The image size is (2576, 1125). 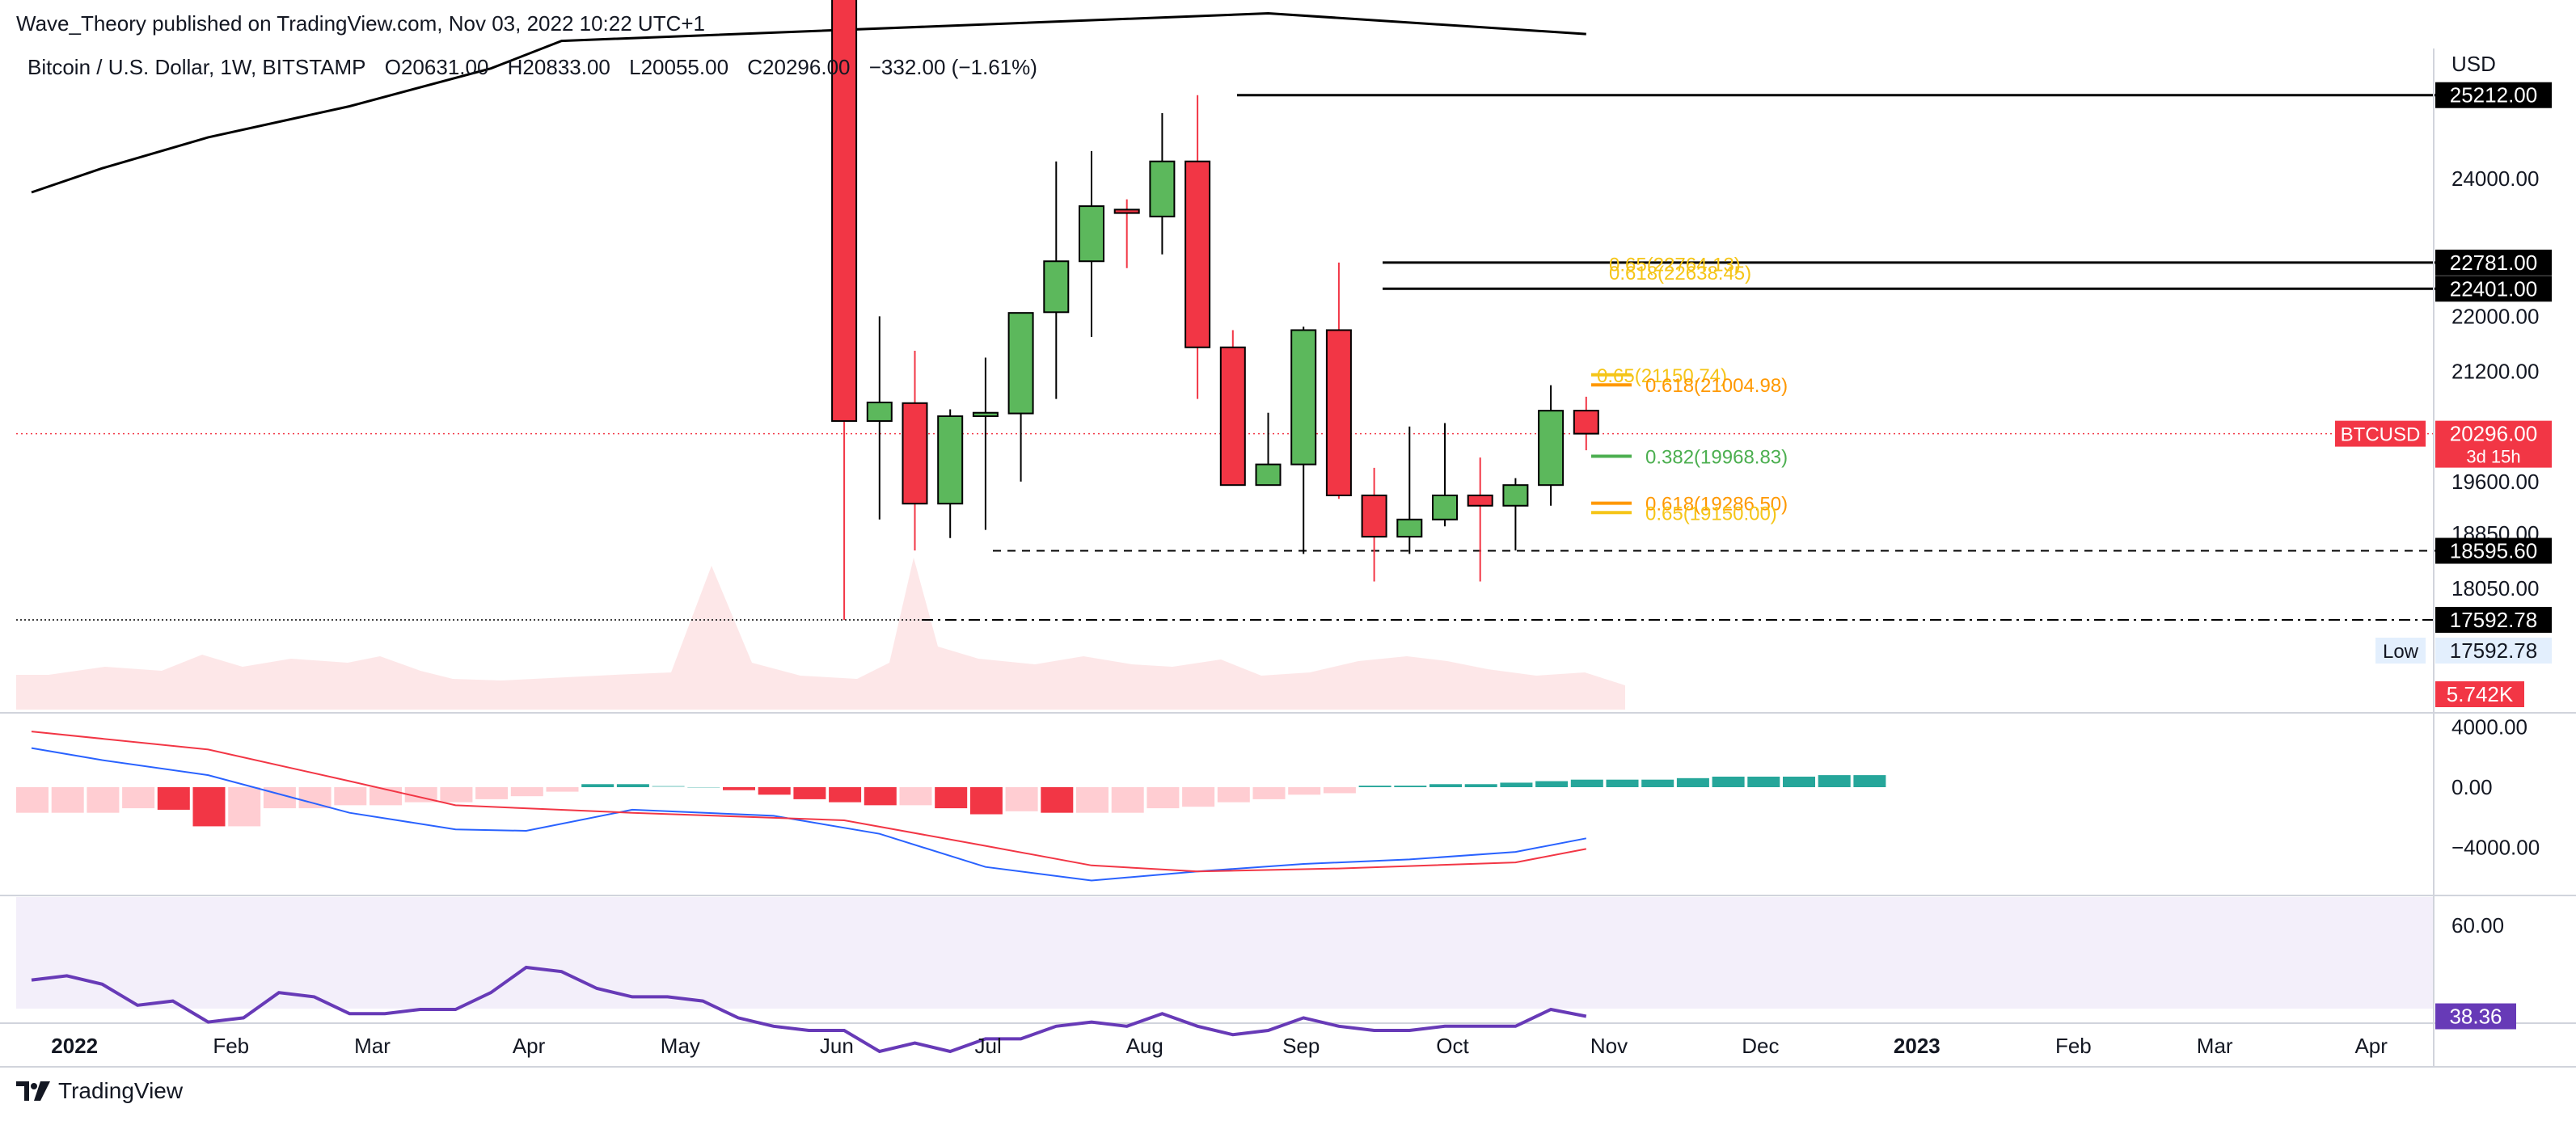 I want to click on macd-line, so click(x=808, y=815).